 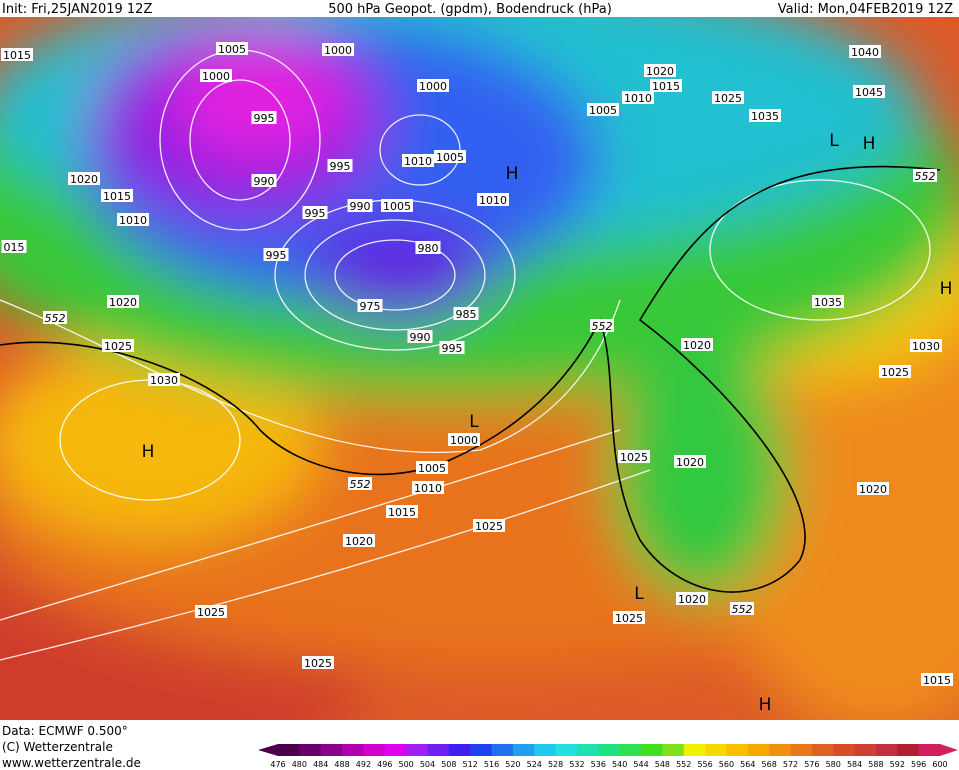 What do you see at coordinates (470, 764) in the screenshot?
I see `colorbar-label: 512` at bounding box center [470, 764].